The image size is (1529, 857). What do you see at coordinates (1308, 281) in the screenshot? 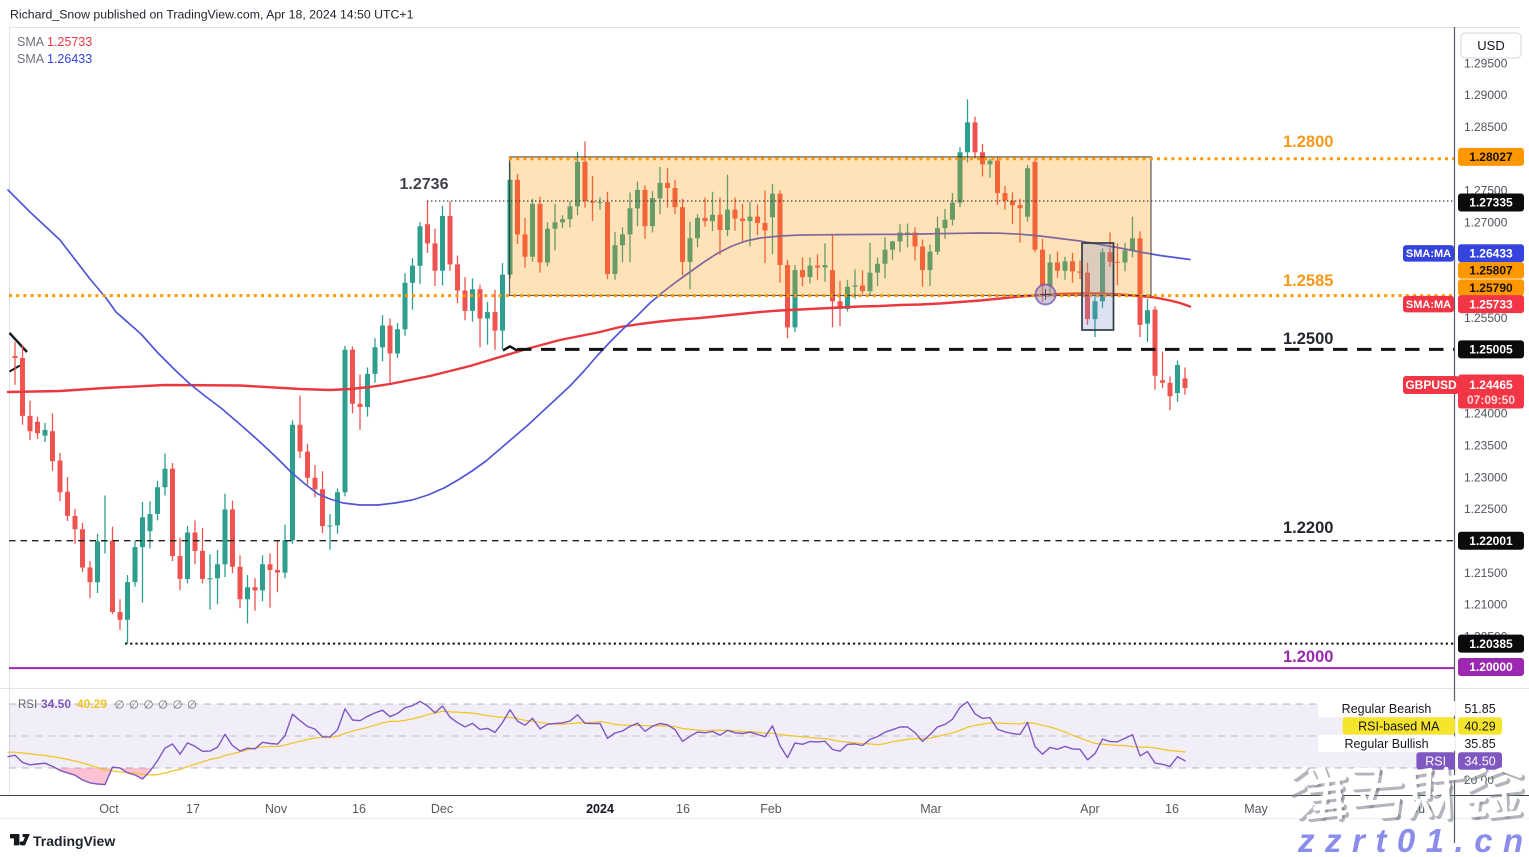
I see `svg-text: 1.2585` at bounding box center [1308, 281].